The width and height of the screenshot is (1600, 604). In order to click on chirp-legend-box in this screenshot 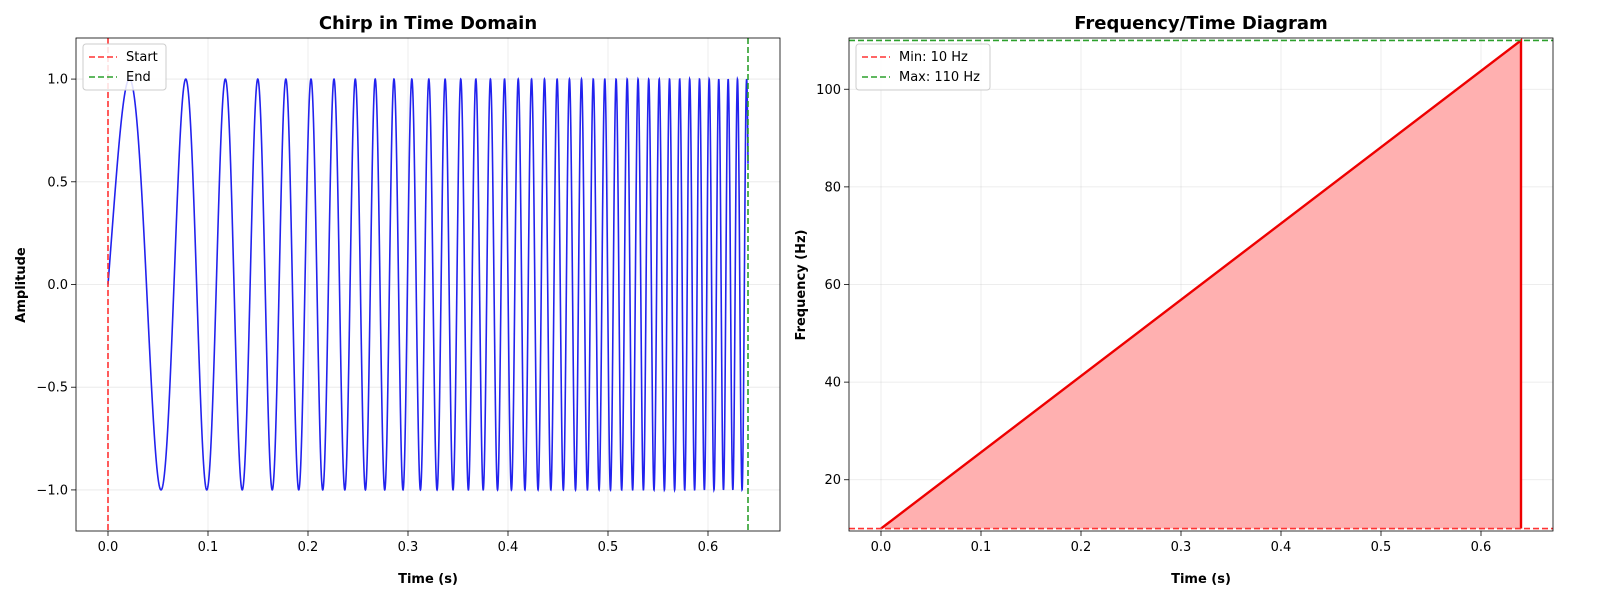, I will do `click(124, 67)`.